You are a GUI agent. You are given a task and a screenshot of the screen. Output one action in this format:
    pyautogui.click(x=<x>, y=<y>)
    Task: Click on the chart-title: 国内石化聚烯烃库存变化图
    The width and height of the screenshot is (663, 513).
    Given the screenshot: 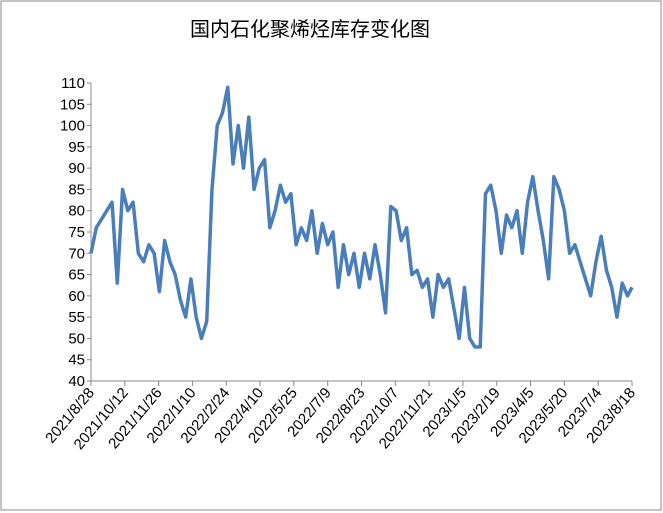 What is the action you would take?
    pyautogui.click(x=310, y=29)
    